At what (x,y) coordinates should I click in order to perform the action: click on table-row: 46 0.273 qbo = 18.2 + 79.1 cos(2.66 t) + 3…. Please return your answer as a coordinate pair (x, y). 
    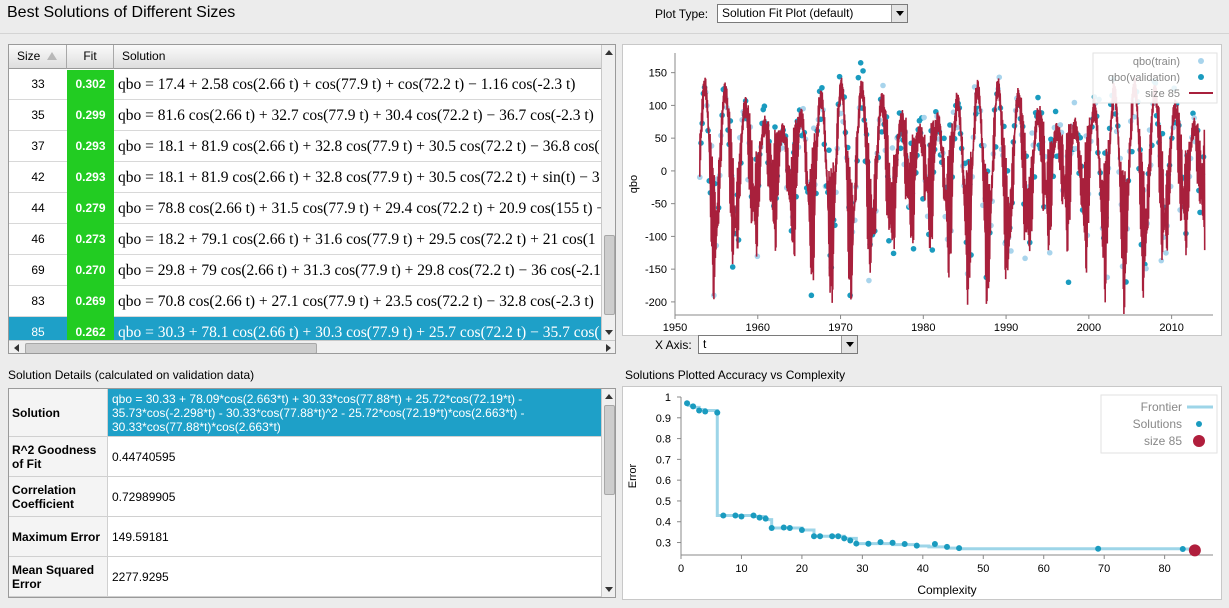
    Looking at the image, I should click on (305, 239).